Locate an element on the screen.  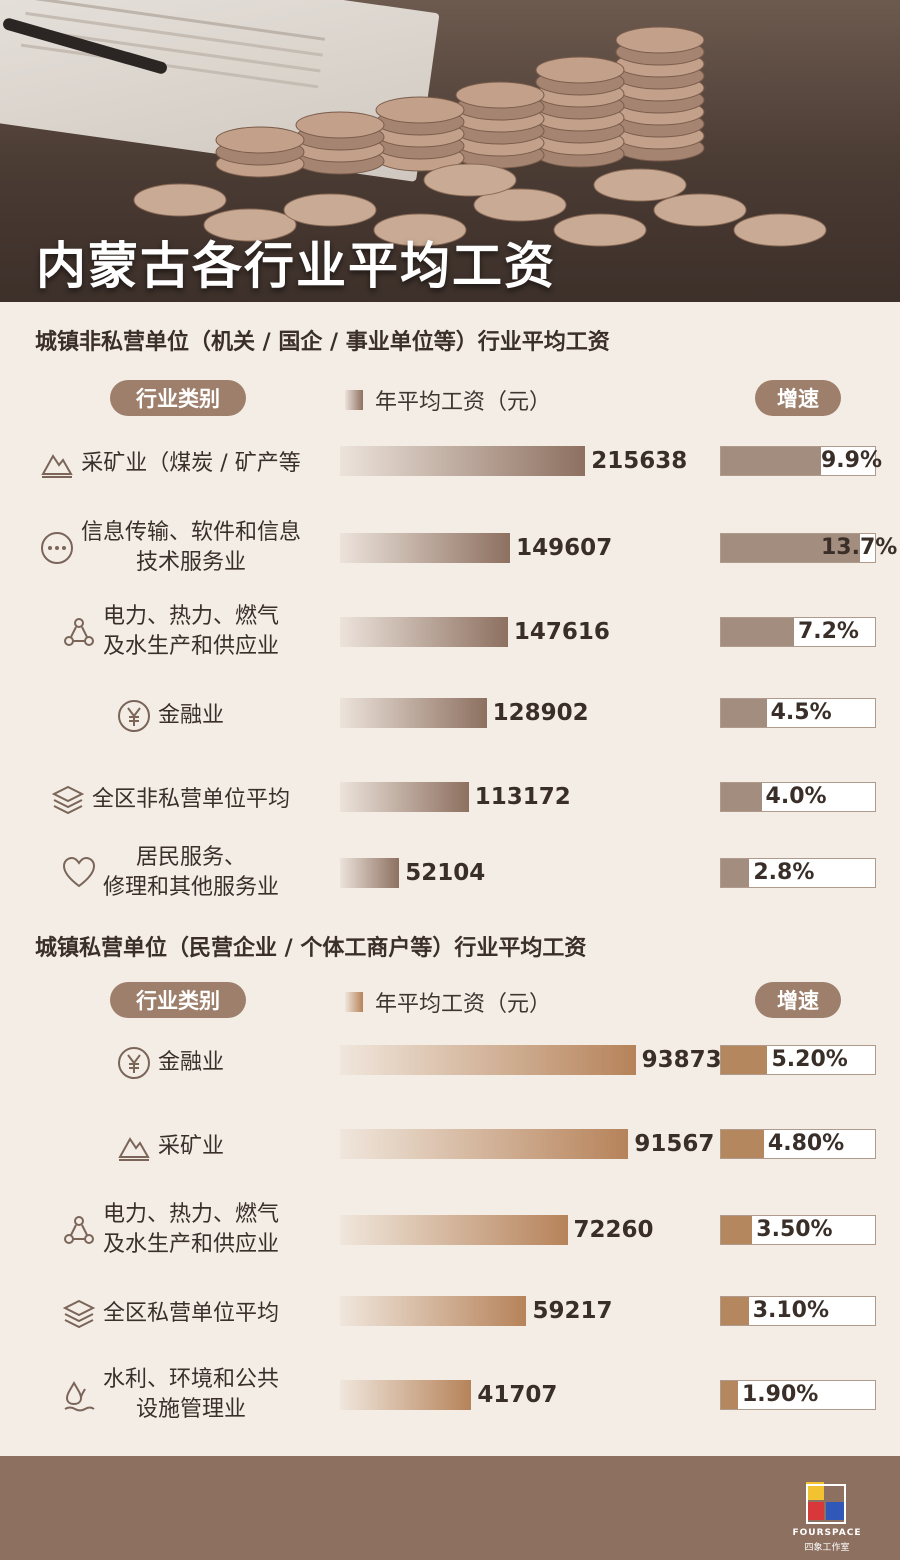
category-text-line: 采矿业（煤炭 / 矿产等 is located at coordinates (191, 463).